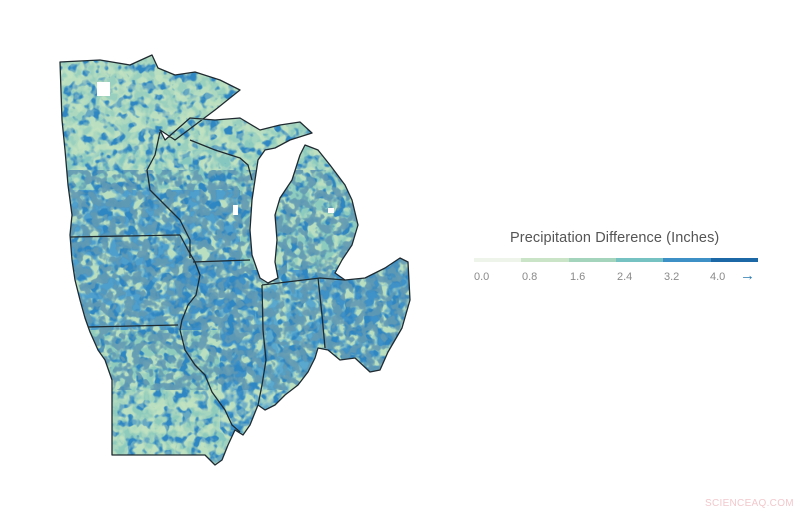 The height and width of the screenshot is (517, 800). What do you see at coordinates (672, 277) in the screenshot?
I see `legend-tick: 3.2` at bounding box center [672, 277].